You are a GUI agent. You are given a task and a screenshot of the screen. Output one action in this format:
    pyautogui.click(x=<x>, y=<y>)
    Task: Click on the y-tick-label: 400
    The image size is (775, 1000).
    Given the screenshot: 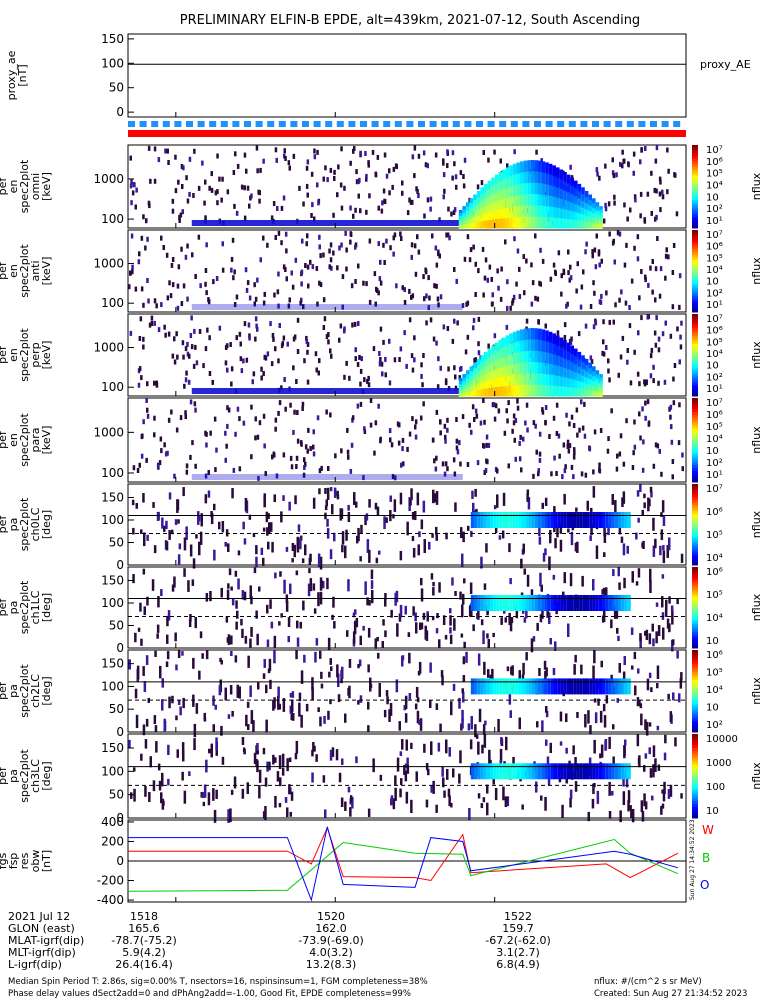 What is the action you would take?
    pyautogui.click(x=112, y=822)
    